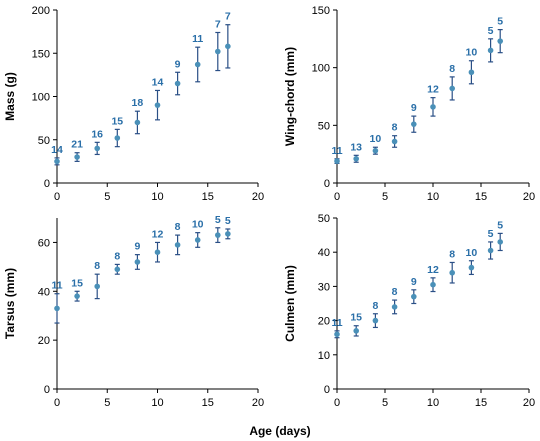 Image resolution: width=540 pixels, height=441 pixels. Describe the element at coordinates (481, 403) in the screenshot. I see `culmen-x-tick-label: 15` at that location.